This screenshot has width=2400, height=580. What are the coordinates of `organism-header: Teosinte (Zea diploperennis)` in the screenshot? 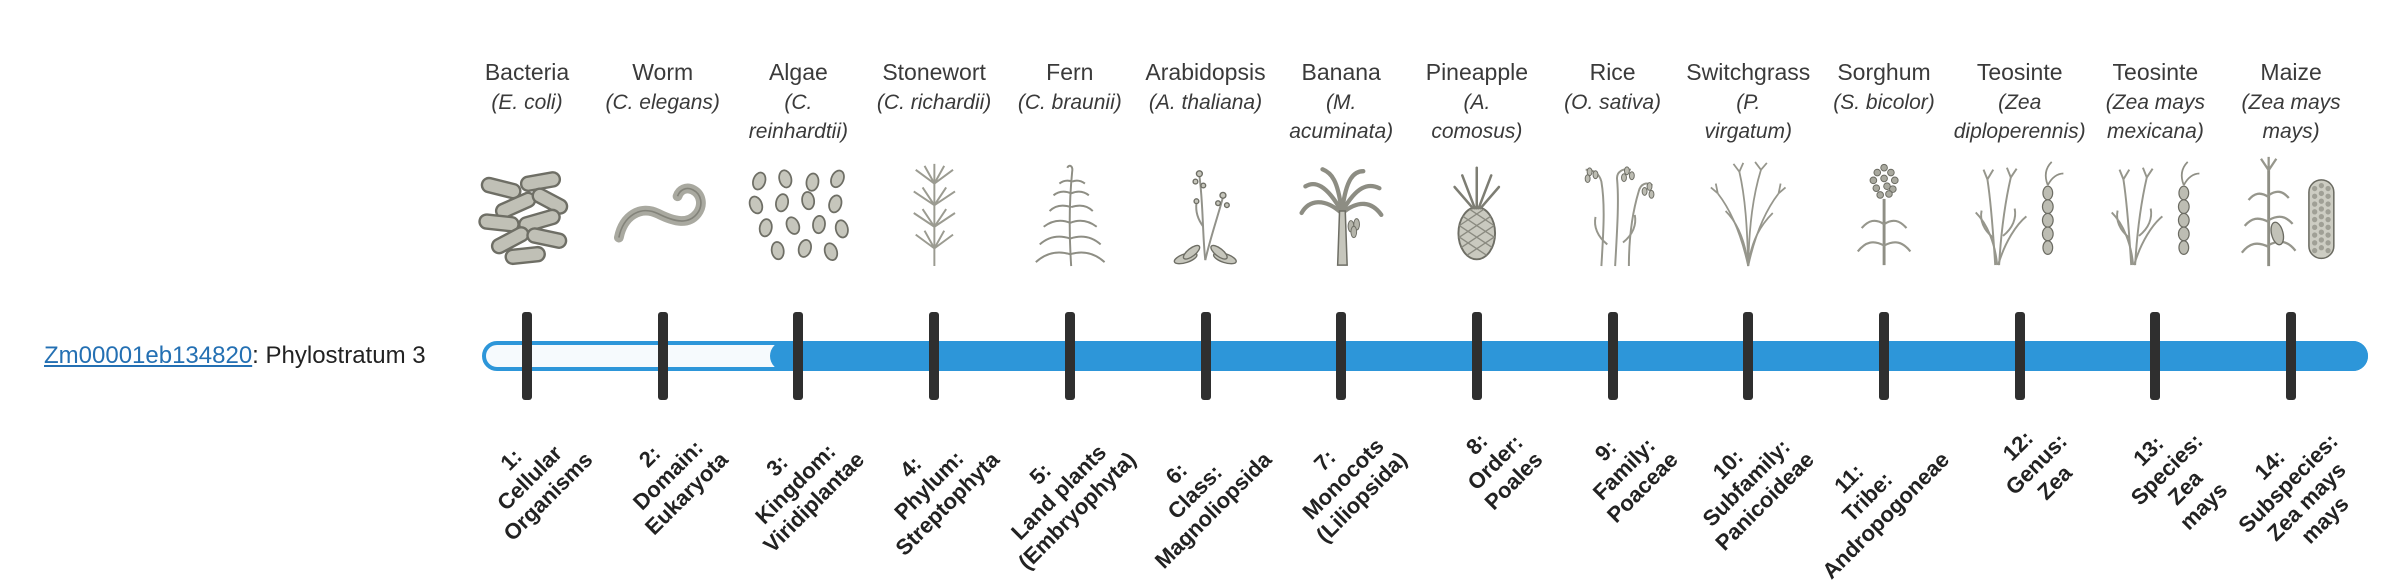 It's located at (2020, 162).